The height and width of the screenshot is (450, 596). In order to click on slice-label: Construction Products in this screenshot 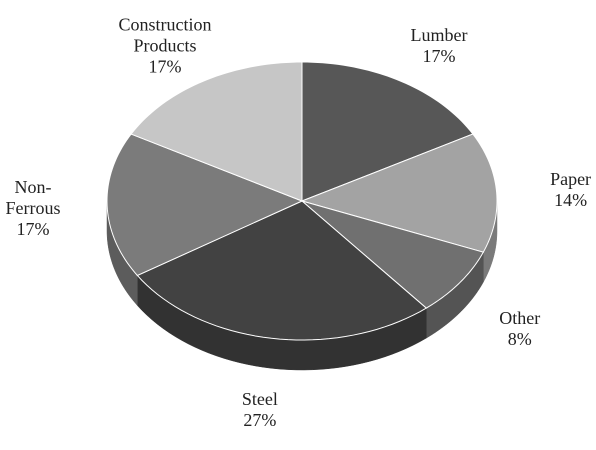, I will do `click(165, 34)`.